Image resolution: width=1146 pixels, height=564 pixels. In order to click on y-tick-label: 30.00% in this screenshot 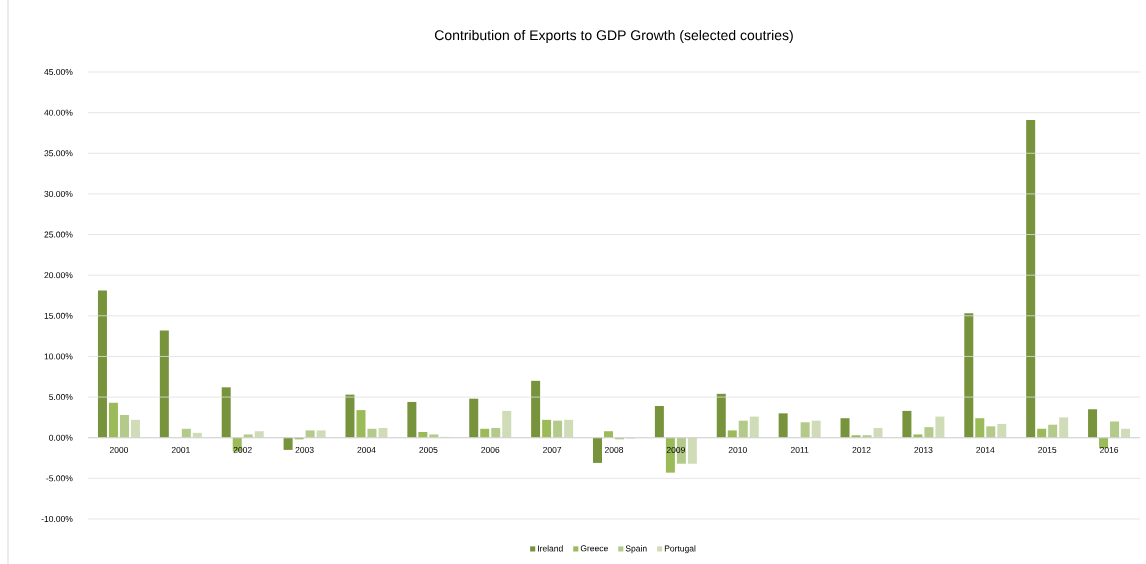, I will do `click(58, 193)`.